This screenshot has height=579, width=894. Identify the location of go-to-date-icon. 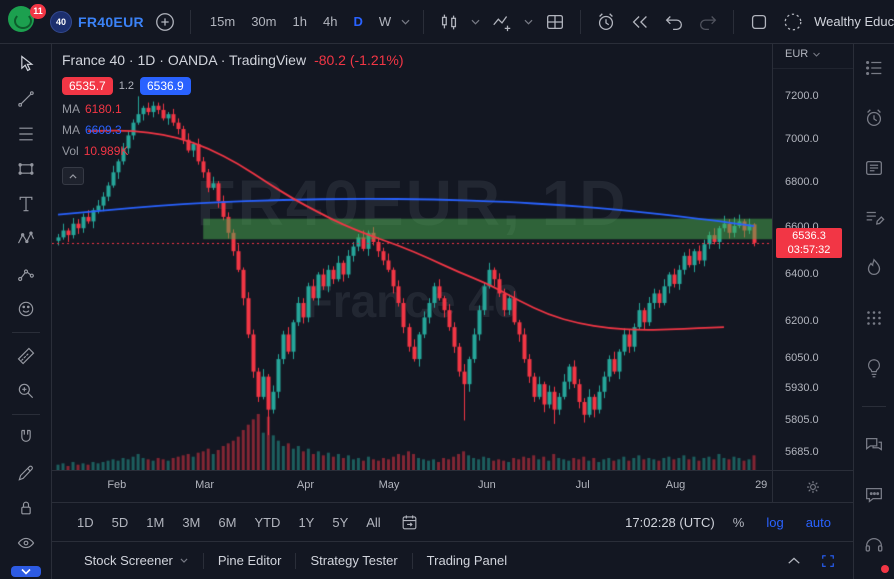
(409, 521).